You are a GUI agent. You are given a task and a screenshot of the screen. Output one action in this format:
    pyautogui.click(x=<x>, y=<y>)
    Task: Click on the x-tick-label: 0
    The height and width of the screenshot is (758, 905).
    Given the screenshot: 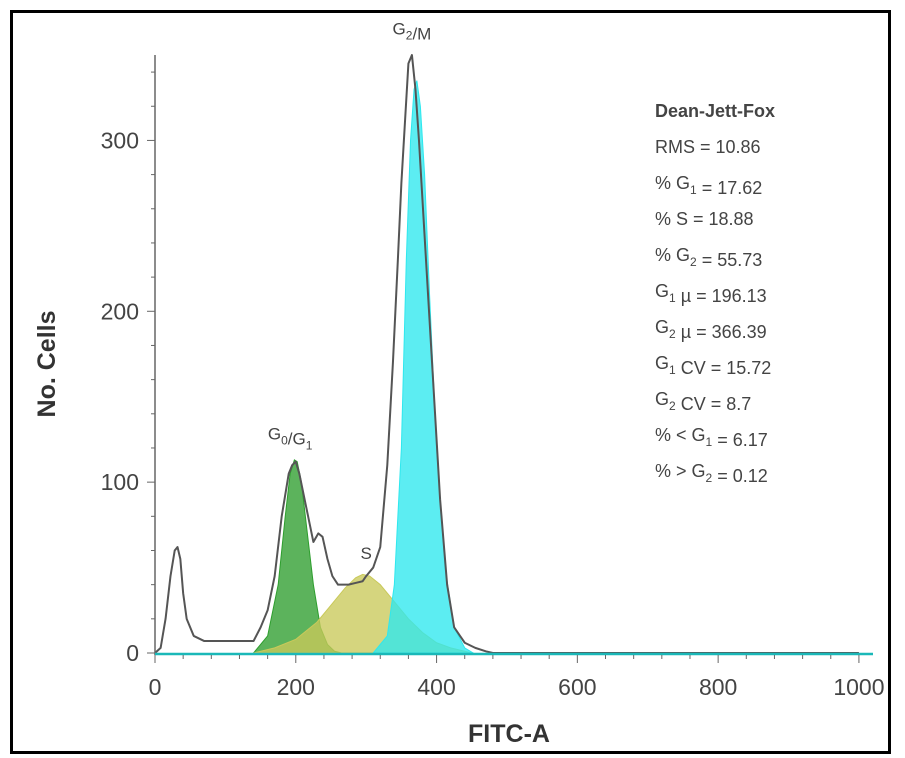 What is the action you would take?
    pyautogui.click(x=155, y=687)
    